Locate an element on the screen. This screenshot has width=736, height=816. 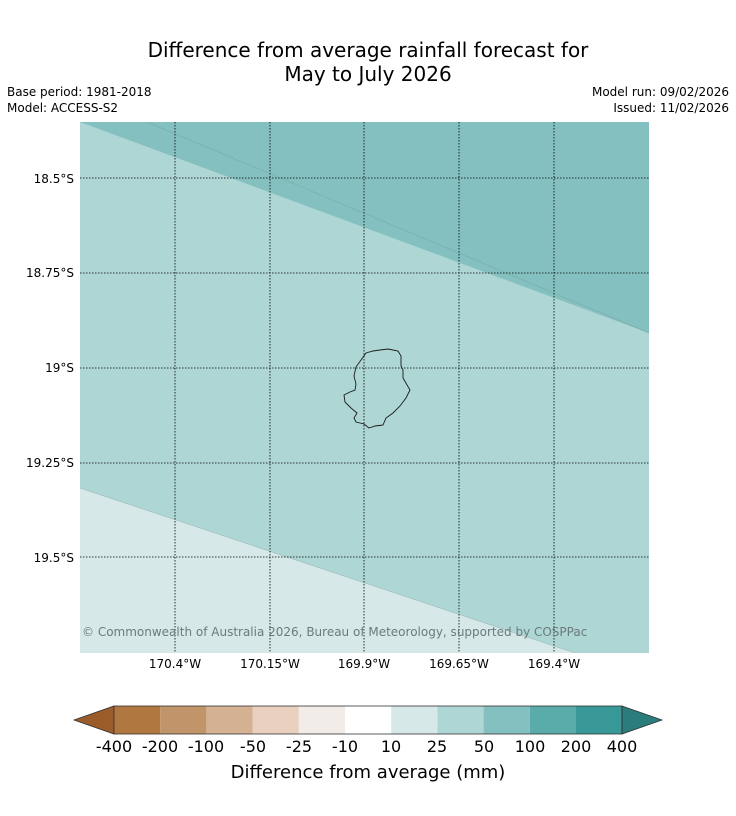
colorbar-tick-12: 400 is located at coordinates (622, 746).